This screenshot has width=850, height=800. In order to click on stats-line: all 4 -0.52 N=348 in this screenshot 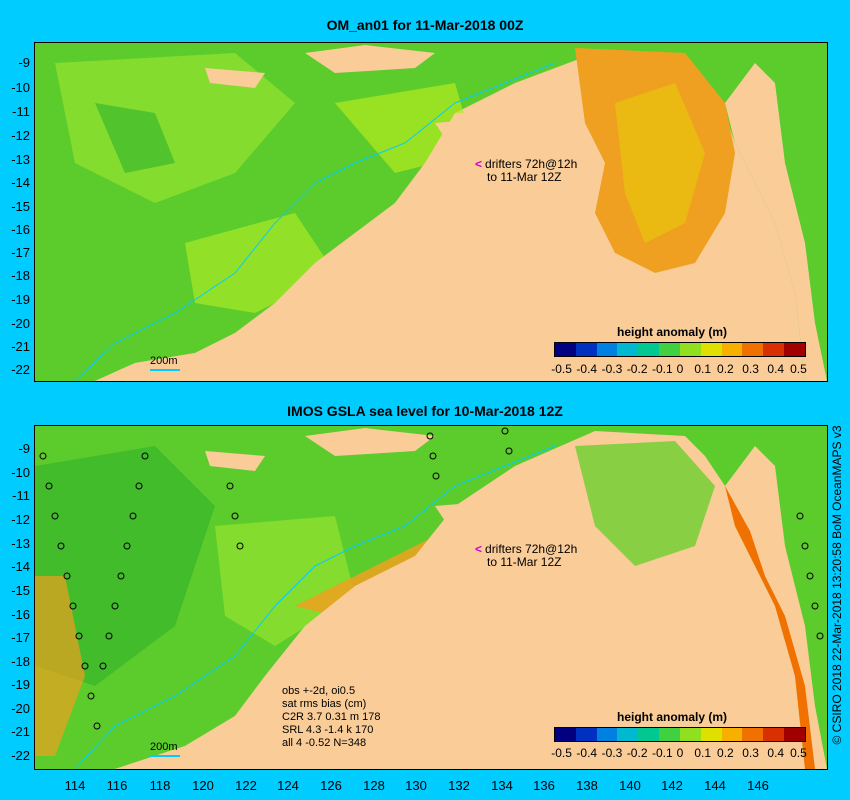, I will do `click(324, 743)`.